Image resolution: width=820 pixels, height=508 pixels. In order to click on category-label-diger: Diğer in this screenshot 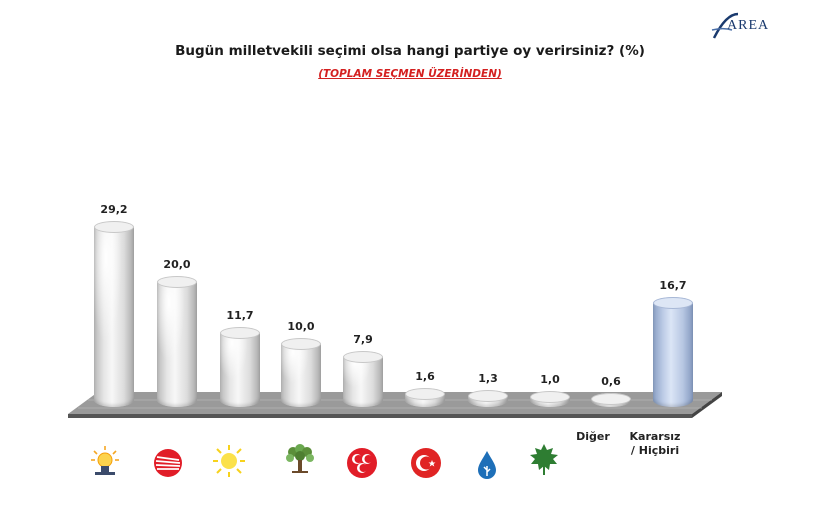, I will do `click(593, 436)`.